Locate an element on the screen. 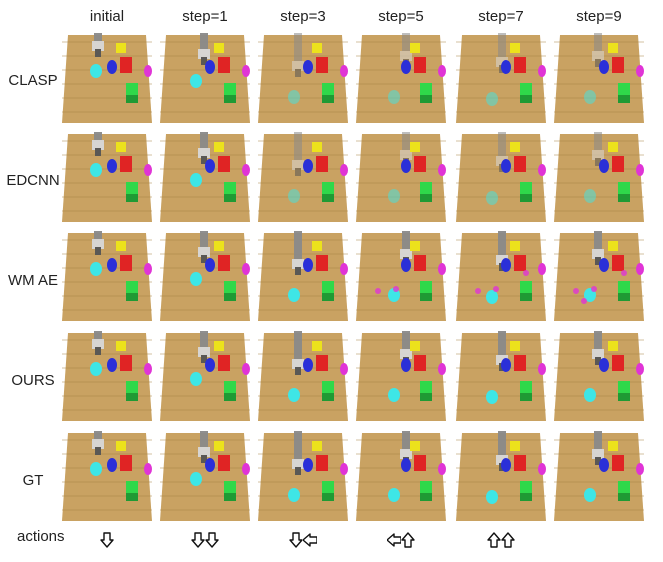 Image resolution: width=663 pixels, height=562 pixels. arrow-down-icon is located at coordinates (107, 540).